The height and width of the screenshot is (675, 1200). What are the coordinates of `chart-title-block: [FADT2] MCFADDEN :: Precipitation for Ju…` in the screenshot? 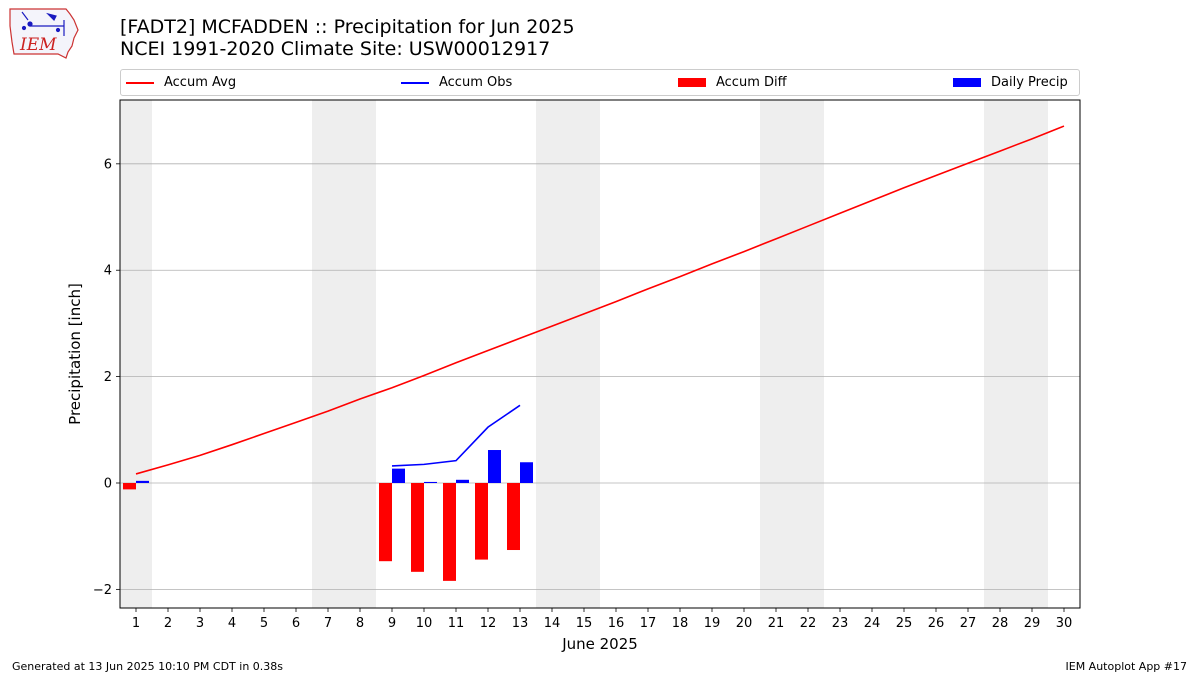 It's located at (347, 38).